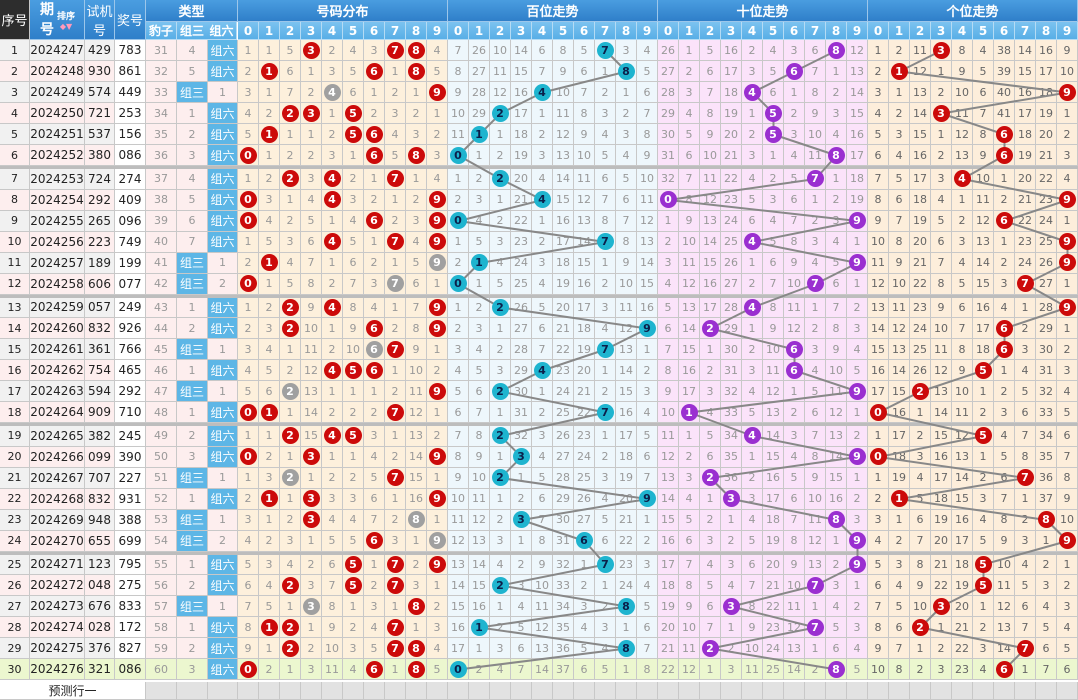  Describe the element at coordinates (836, 499) in the screenshot. I see `tens-miss: 16` at that location.